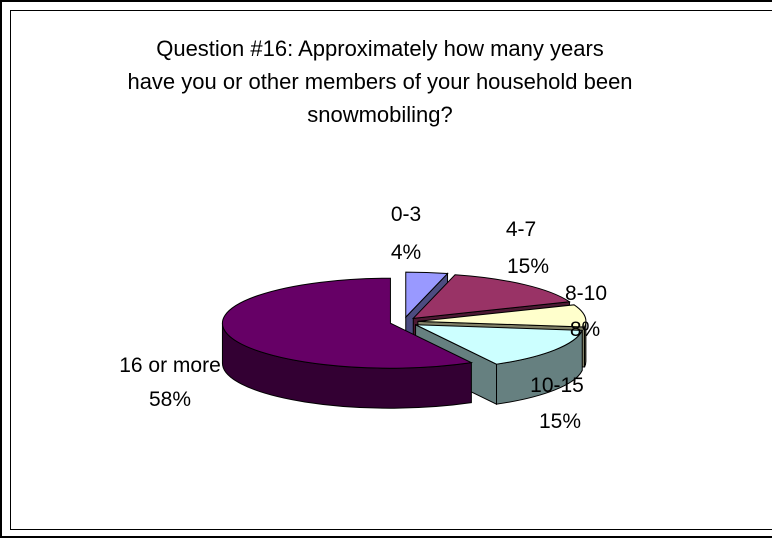  What do you see at coordinates (521, 229) in the screenshot?
I see `label-4-7: 4-7` at bounding box center [521, 229].